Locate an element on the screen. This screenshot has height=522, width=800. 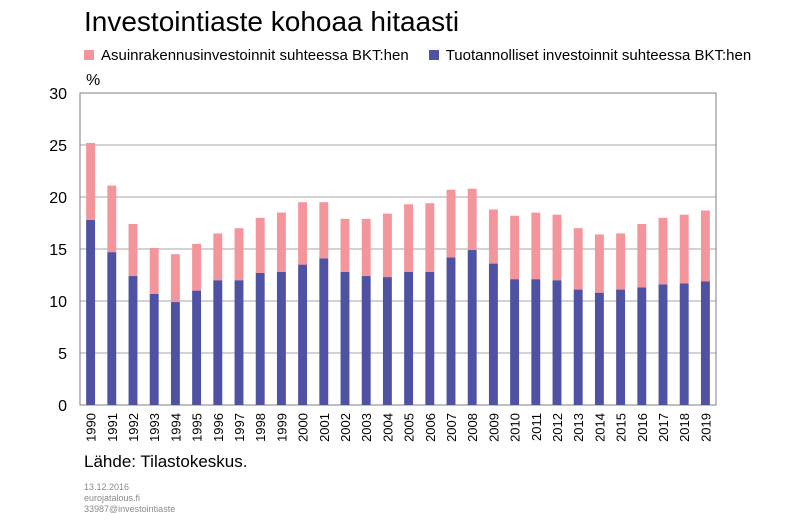
bar-productive-2019 is located at coordinates (705, 343).